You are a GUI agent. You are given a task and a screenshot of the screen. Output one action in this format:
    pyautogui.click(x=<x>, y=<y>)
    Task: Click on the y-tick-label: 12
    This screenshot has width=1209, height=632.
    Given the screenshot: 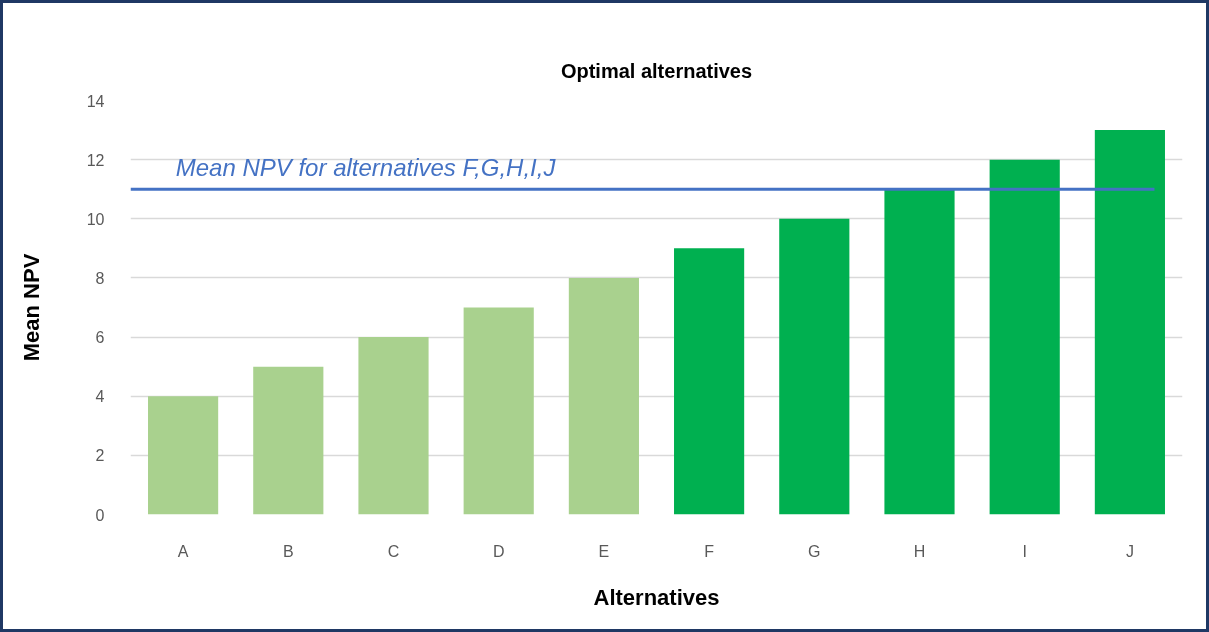 What is the action you would take?
    pyautogui.click(x=95, y=160)
    